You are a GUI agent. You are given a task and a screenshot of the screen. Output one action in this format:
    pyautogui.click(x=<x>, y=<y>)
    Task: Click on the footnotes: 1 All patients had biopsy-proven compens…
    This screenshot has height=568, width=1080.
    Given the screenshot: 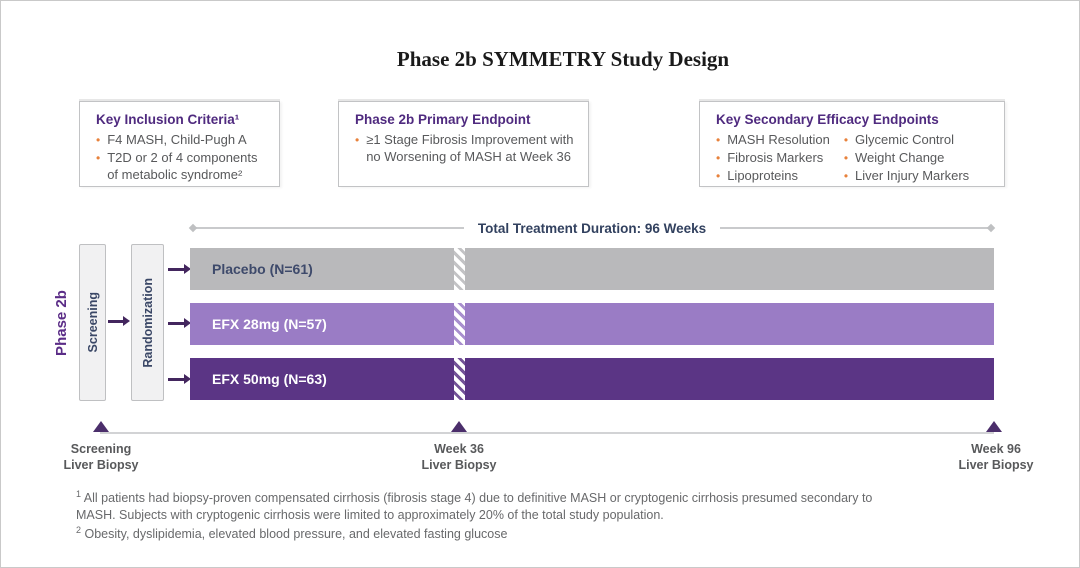 What is the action you would take?
    pyautogui.click(x=479, y=515)
    